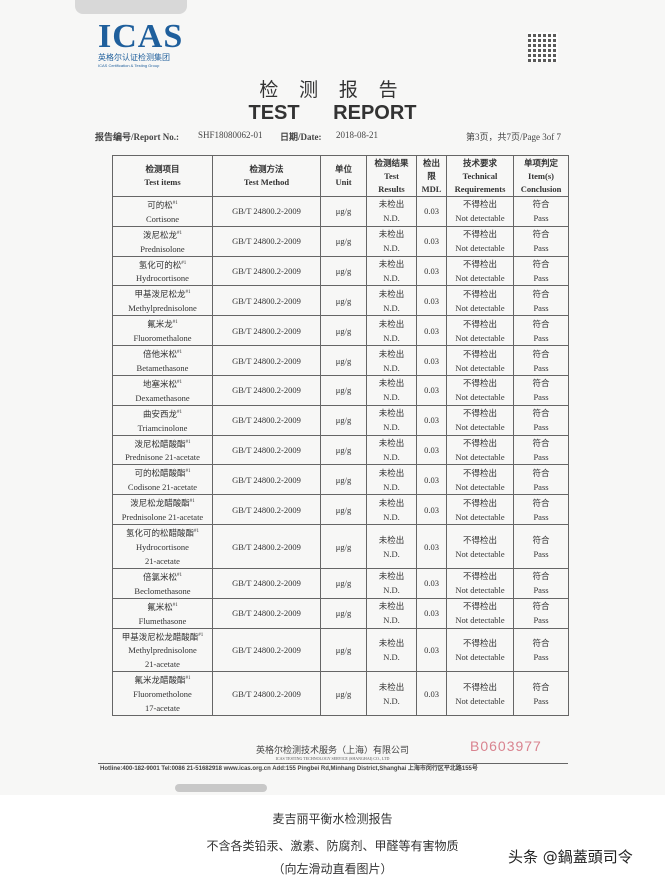  I want to click on cell-text: 氢化可的松#1, so click(162, 264).